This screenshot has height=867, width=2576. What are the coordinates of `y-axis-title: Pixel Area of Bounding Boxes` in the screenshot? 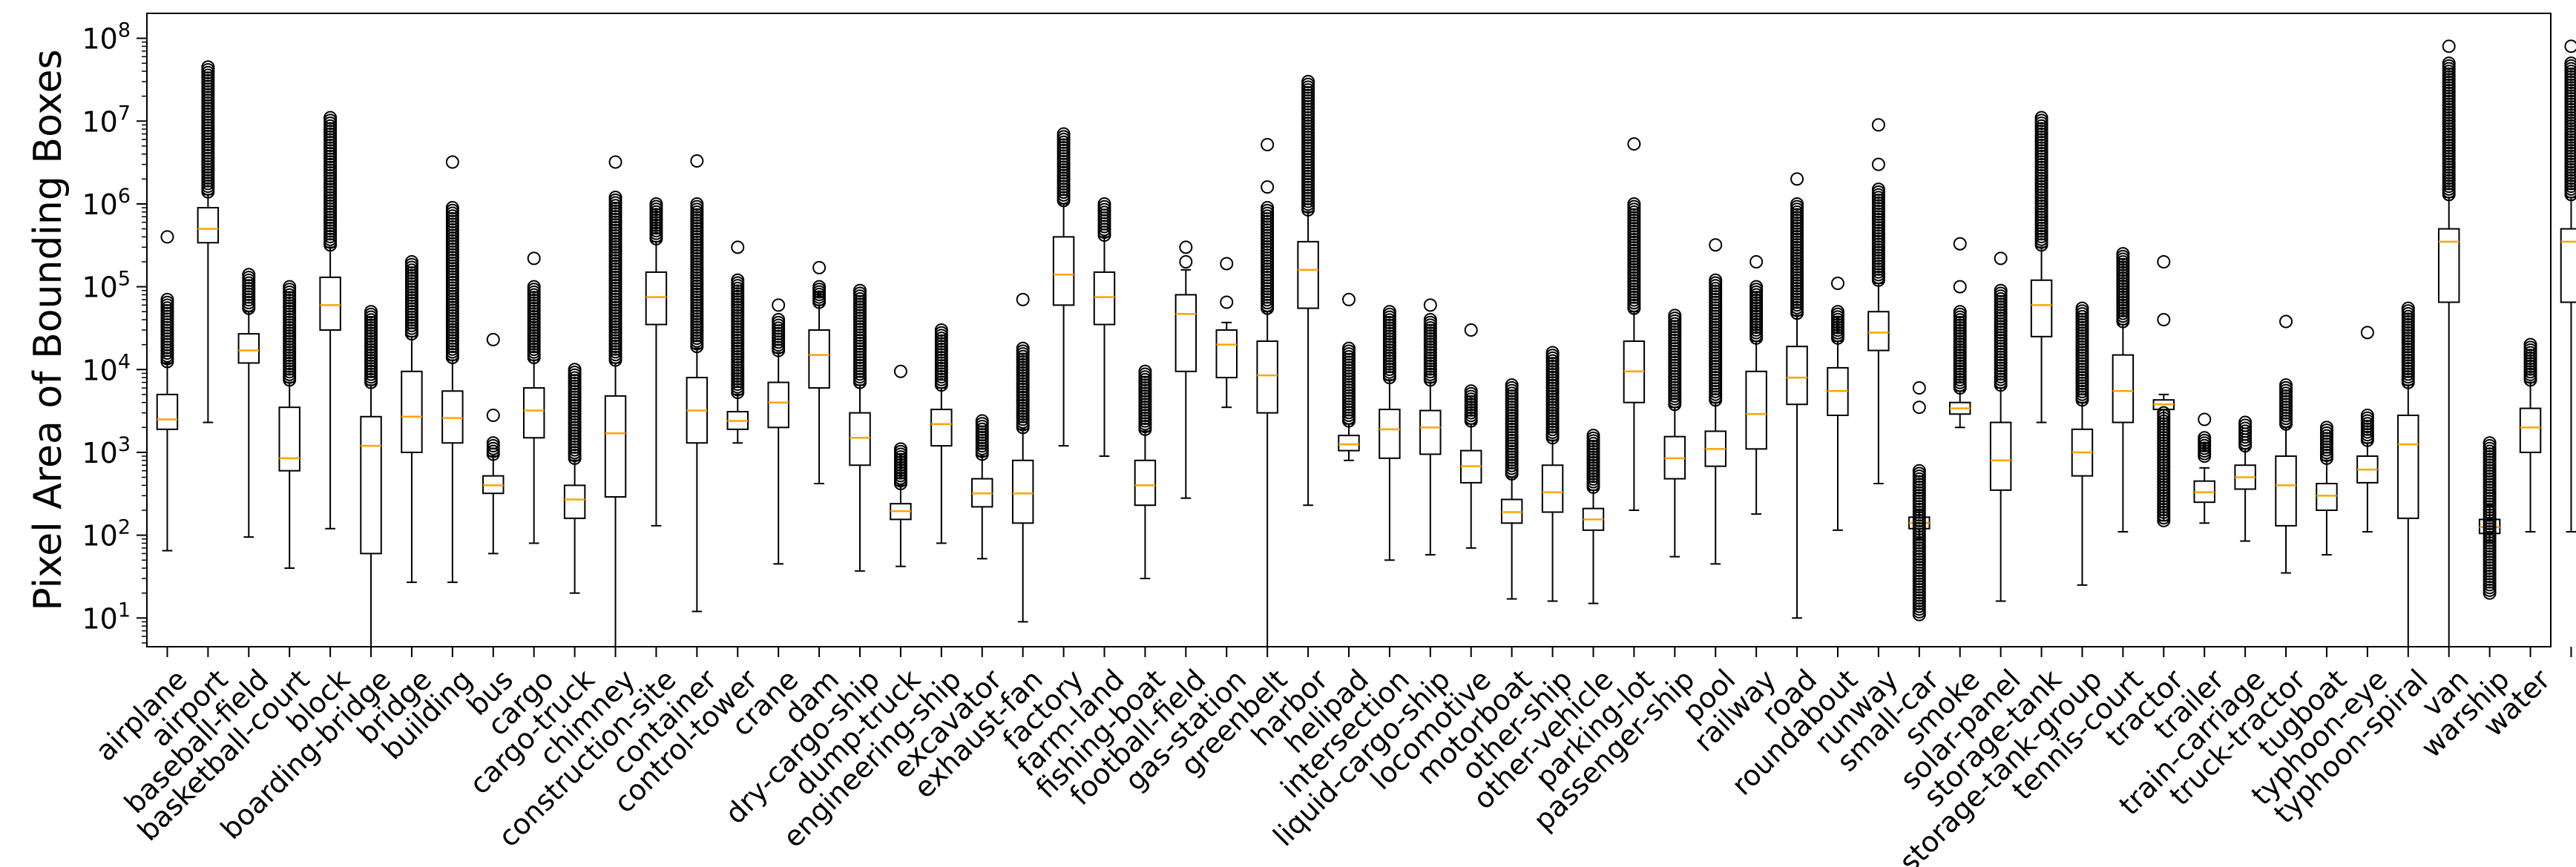 It's located at (48, 329).